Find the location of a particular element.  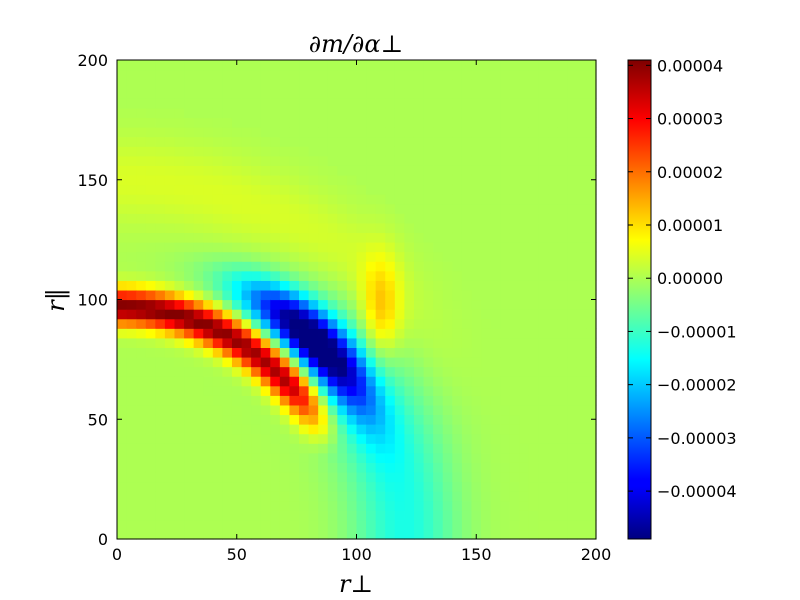

colorbar is located at coordinates (639, 299).